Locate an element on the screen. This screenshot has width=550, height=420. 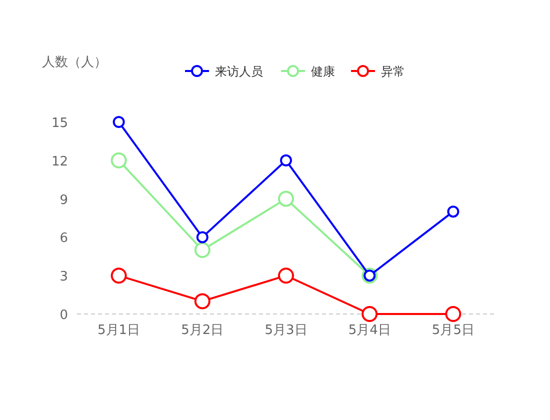
y-tick-label: 15 is located at coordinates (59, 123).